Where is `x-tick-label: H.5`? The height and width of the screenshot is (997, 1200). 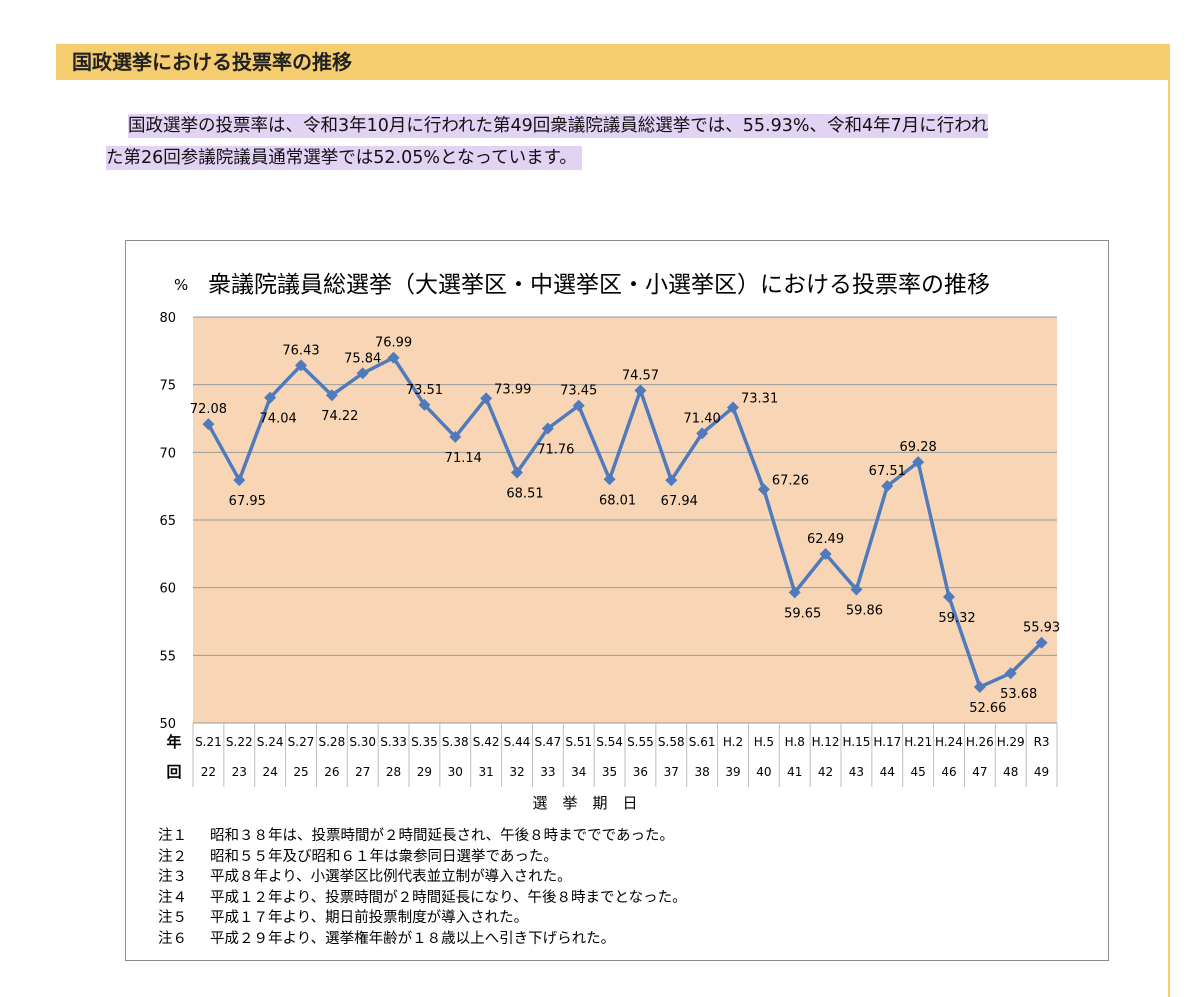
x-tick-label: H.5 is located at coordinates (764, 742).